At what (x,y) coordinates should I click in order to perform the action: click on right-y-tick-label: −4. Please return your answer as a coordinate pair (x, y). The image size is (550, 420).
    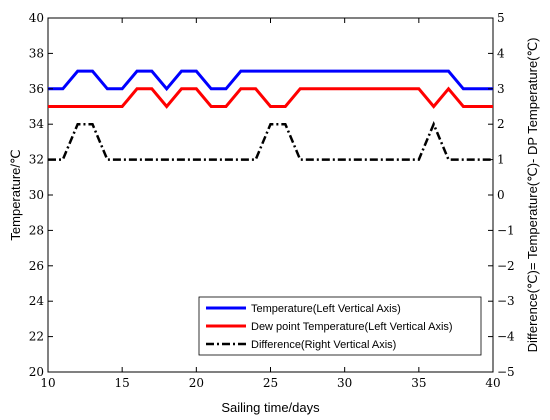
    Looking at the image, I should click on (506, 337).